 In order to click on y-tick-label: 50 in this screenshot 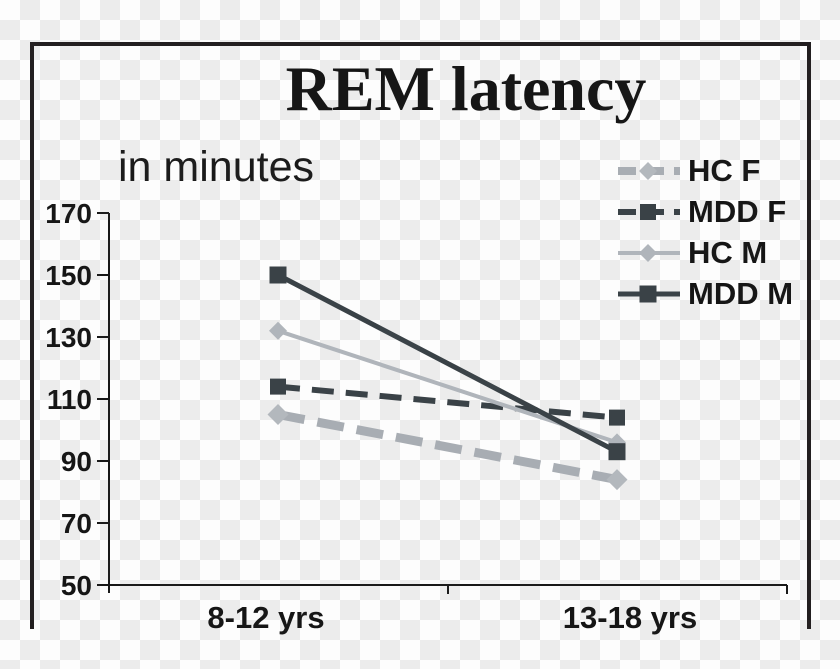, I will do `click(76, 585)`.